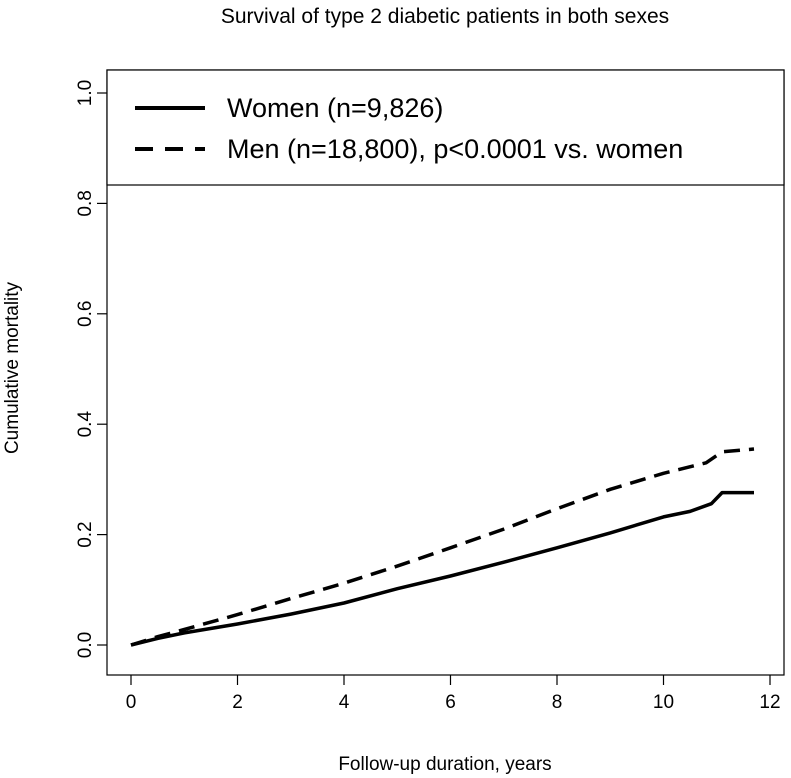  Describe the element at coordinates (455, 149) in the screenshot. I see `legend-label-men: Men (n=18,800), p<0.0001 vs. women` at that location.